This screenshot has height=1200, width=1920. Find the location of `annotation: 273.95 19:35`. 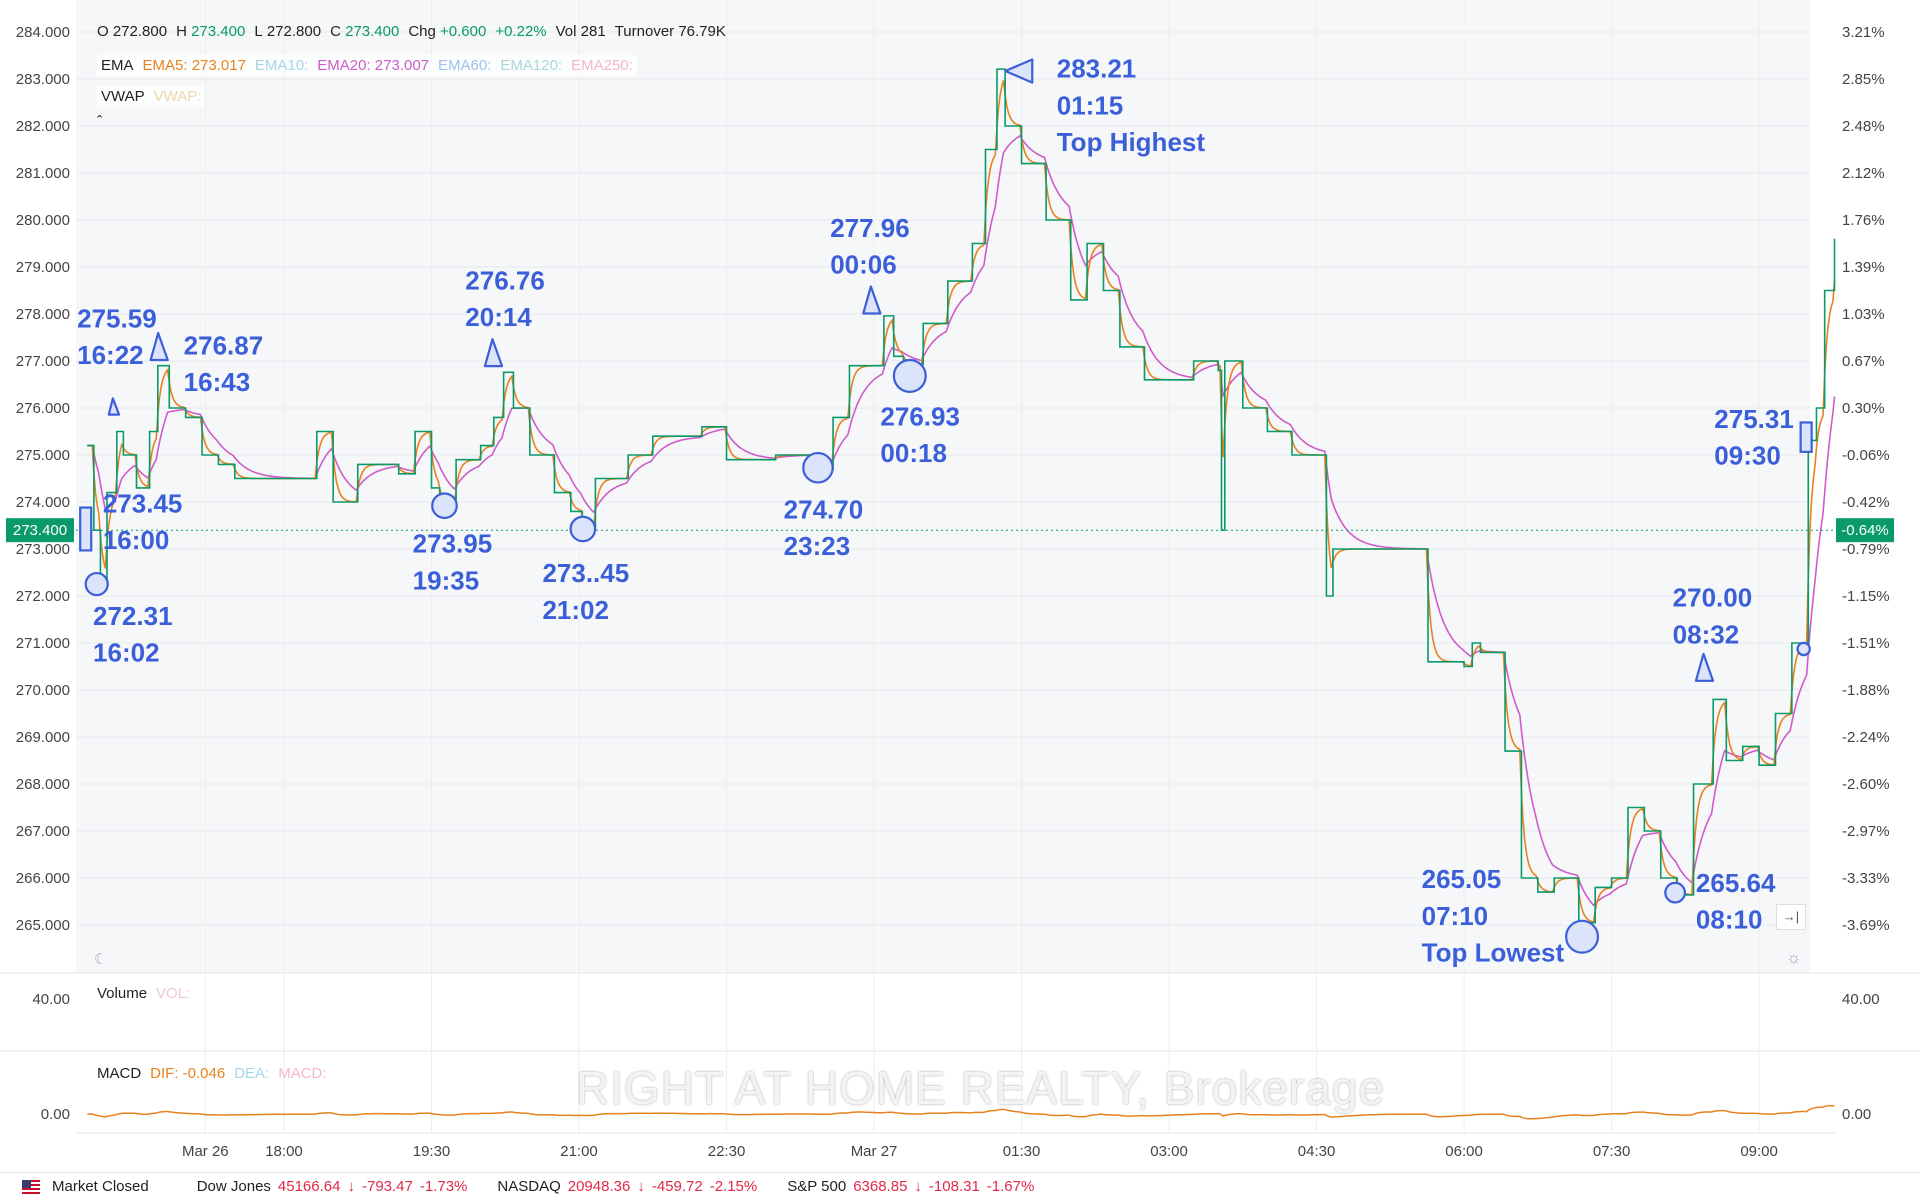

annotation: 273.95 19:35 is located at coordinates (453, 543).